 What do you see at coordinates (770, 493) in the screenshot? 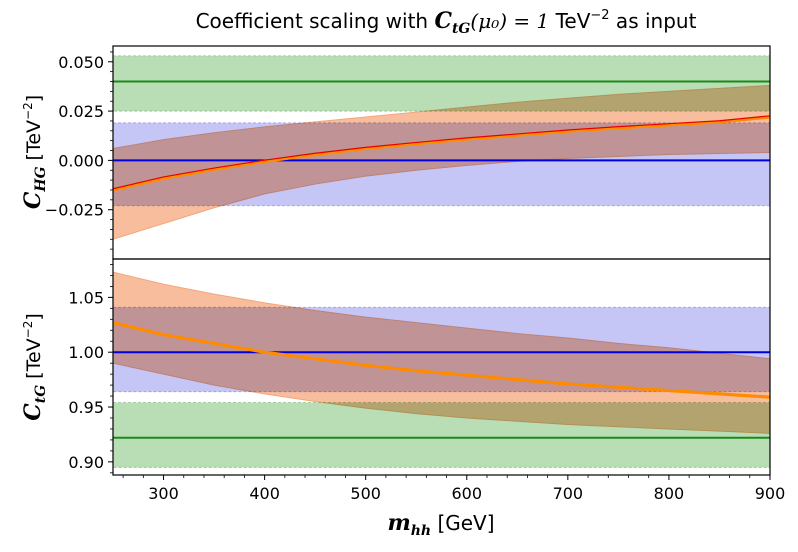
I see `xtick-label: 900` at bounding box center [770, 493].